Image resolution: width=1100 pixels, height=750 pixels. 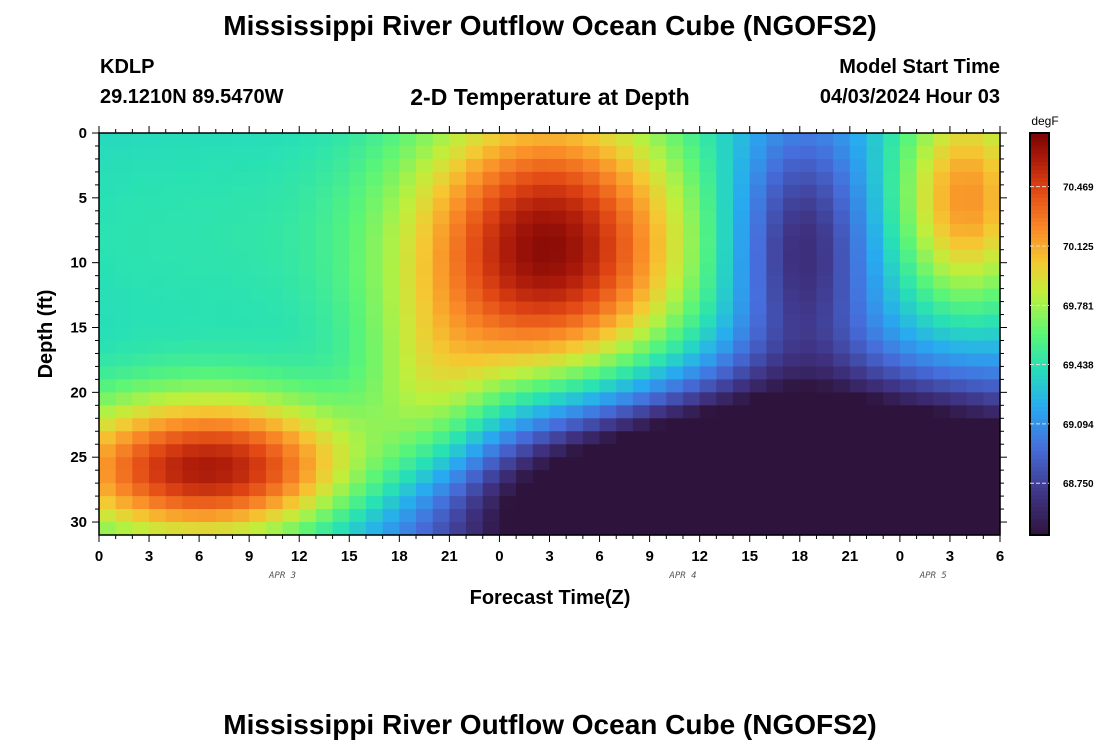 What do you see at coordinates (1078, 484) in the screenshot?
I see `colorbar-tick-label: 68.750` at bounding box center [1078, 484].